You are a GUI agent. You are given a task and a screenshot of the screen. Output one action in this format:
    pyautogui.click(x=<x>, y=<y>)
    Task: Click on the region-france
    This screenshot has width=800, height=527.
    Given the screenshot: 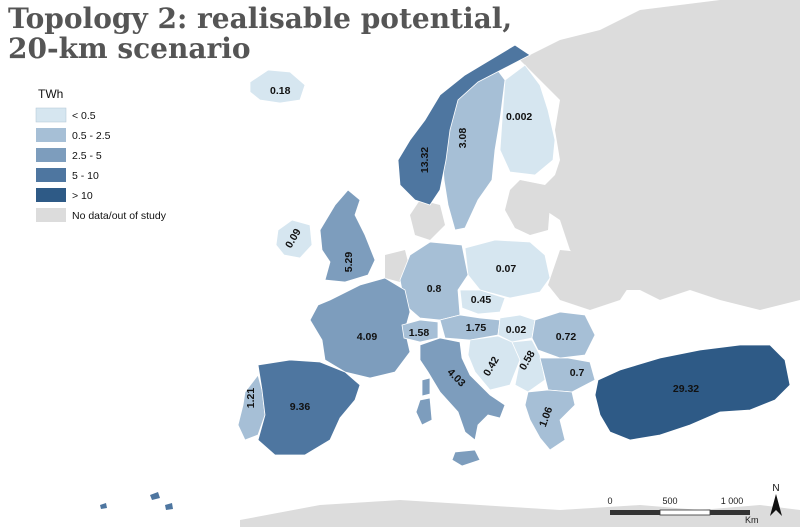 What is the action you would take?
    pyautogui.click(x=360, y=328)
    